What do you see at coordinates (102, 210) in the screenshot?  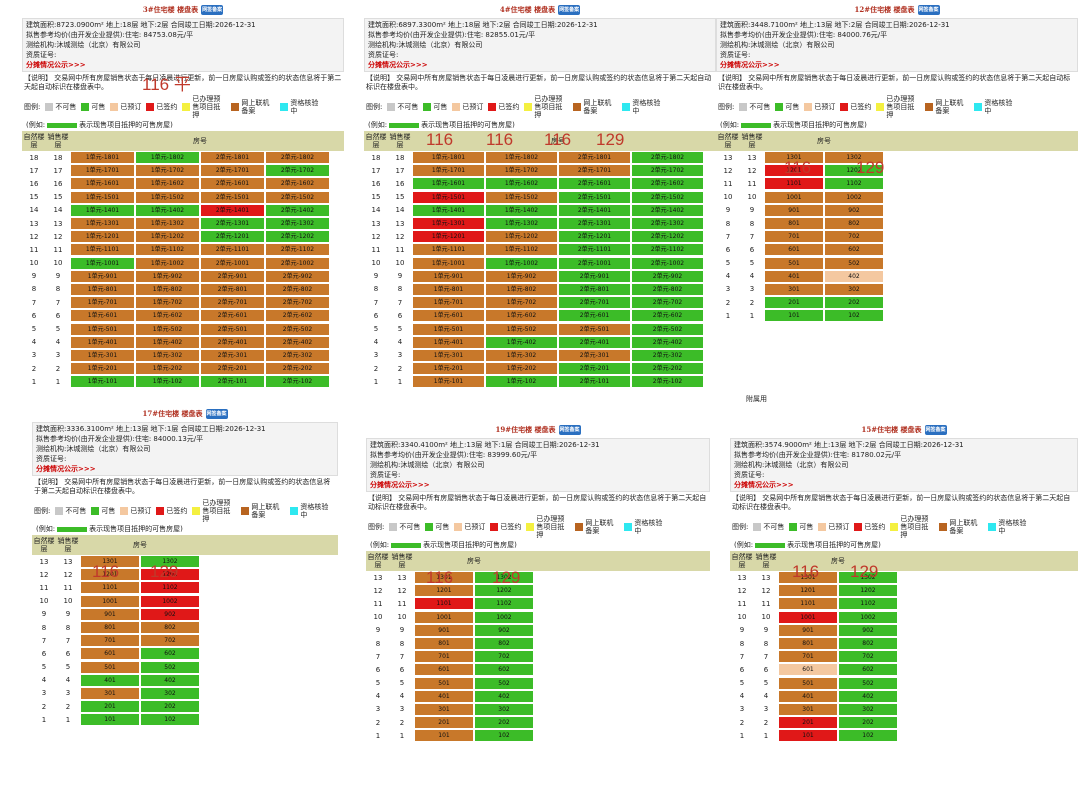 I see `unit-cell: 1单元-1401` at bounding box center [102, 210].